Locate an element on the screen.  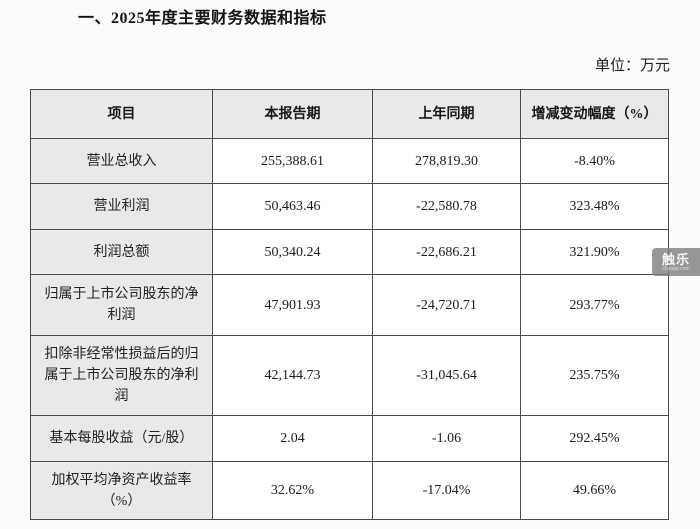
prior-period-value: -24,720.71 is located at coordinates (446, 305).